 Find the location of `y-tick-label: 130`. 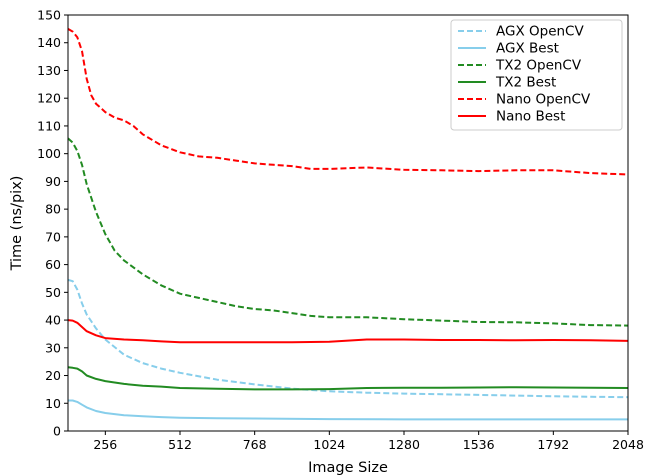

y-tick-label: 130 is located at coordinates (49, 70).